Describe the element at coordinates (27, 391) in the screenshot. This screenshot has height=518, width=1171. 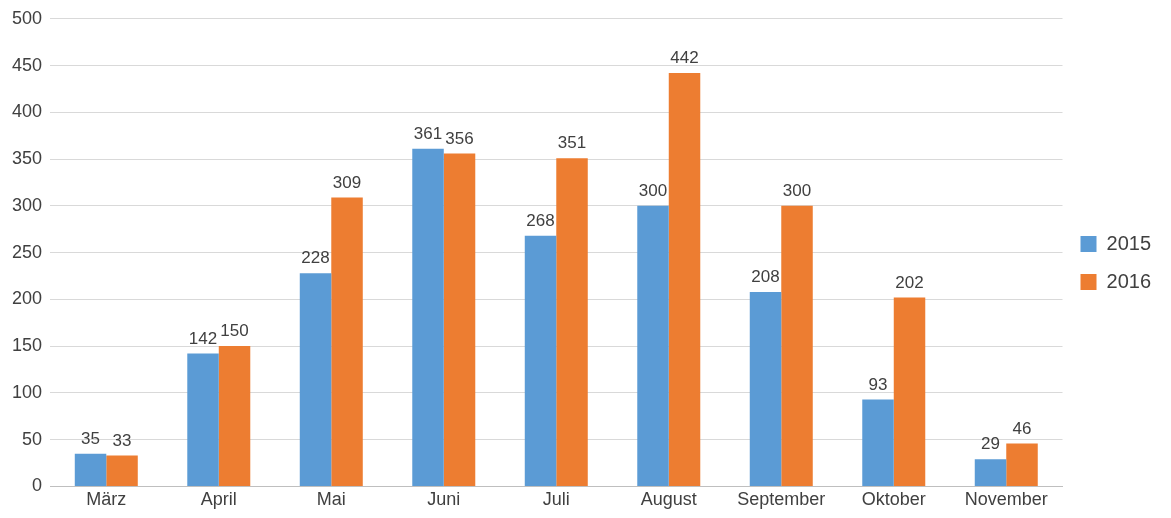
I see `y-tick-label: 100` at that location.